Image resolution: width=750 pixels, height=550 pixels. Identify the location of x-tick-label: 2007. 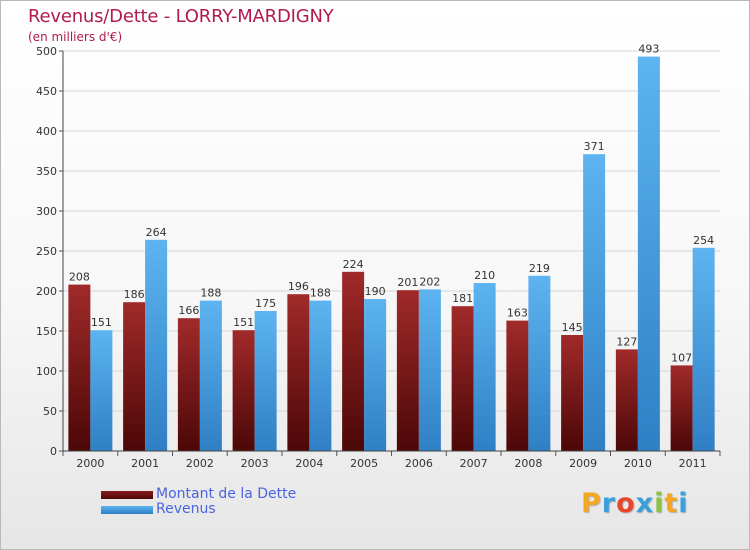
(474, 463).